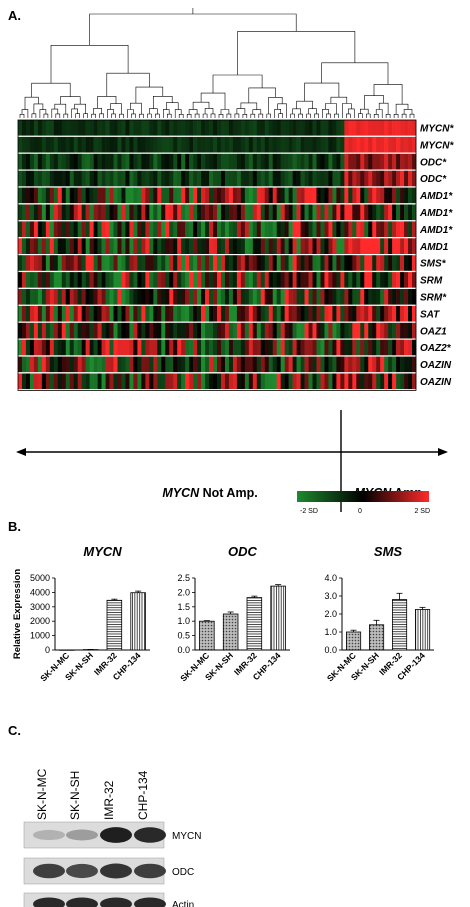  Describe the element at coordinates (217, 128) in the screenshot. I see `heatmap-row` at that location.